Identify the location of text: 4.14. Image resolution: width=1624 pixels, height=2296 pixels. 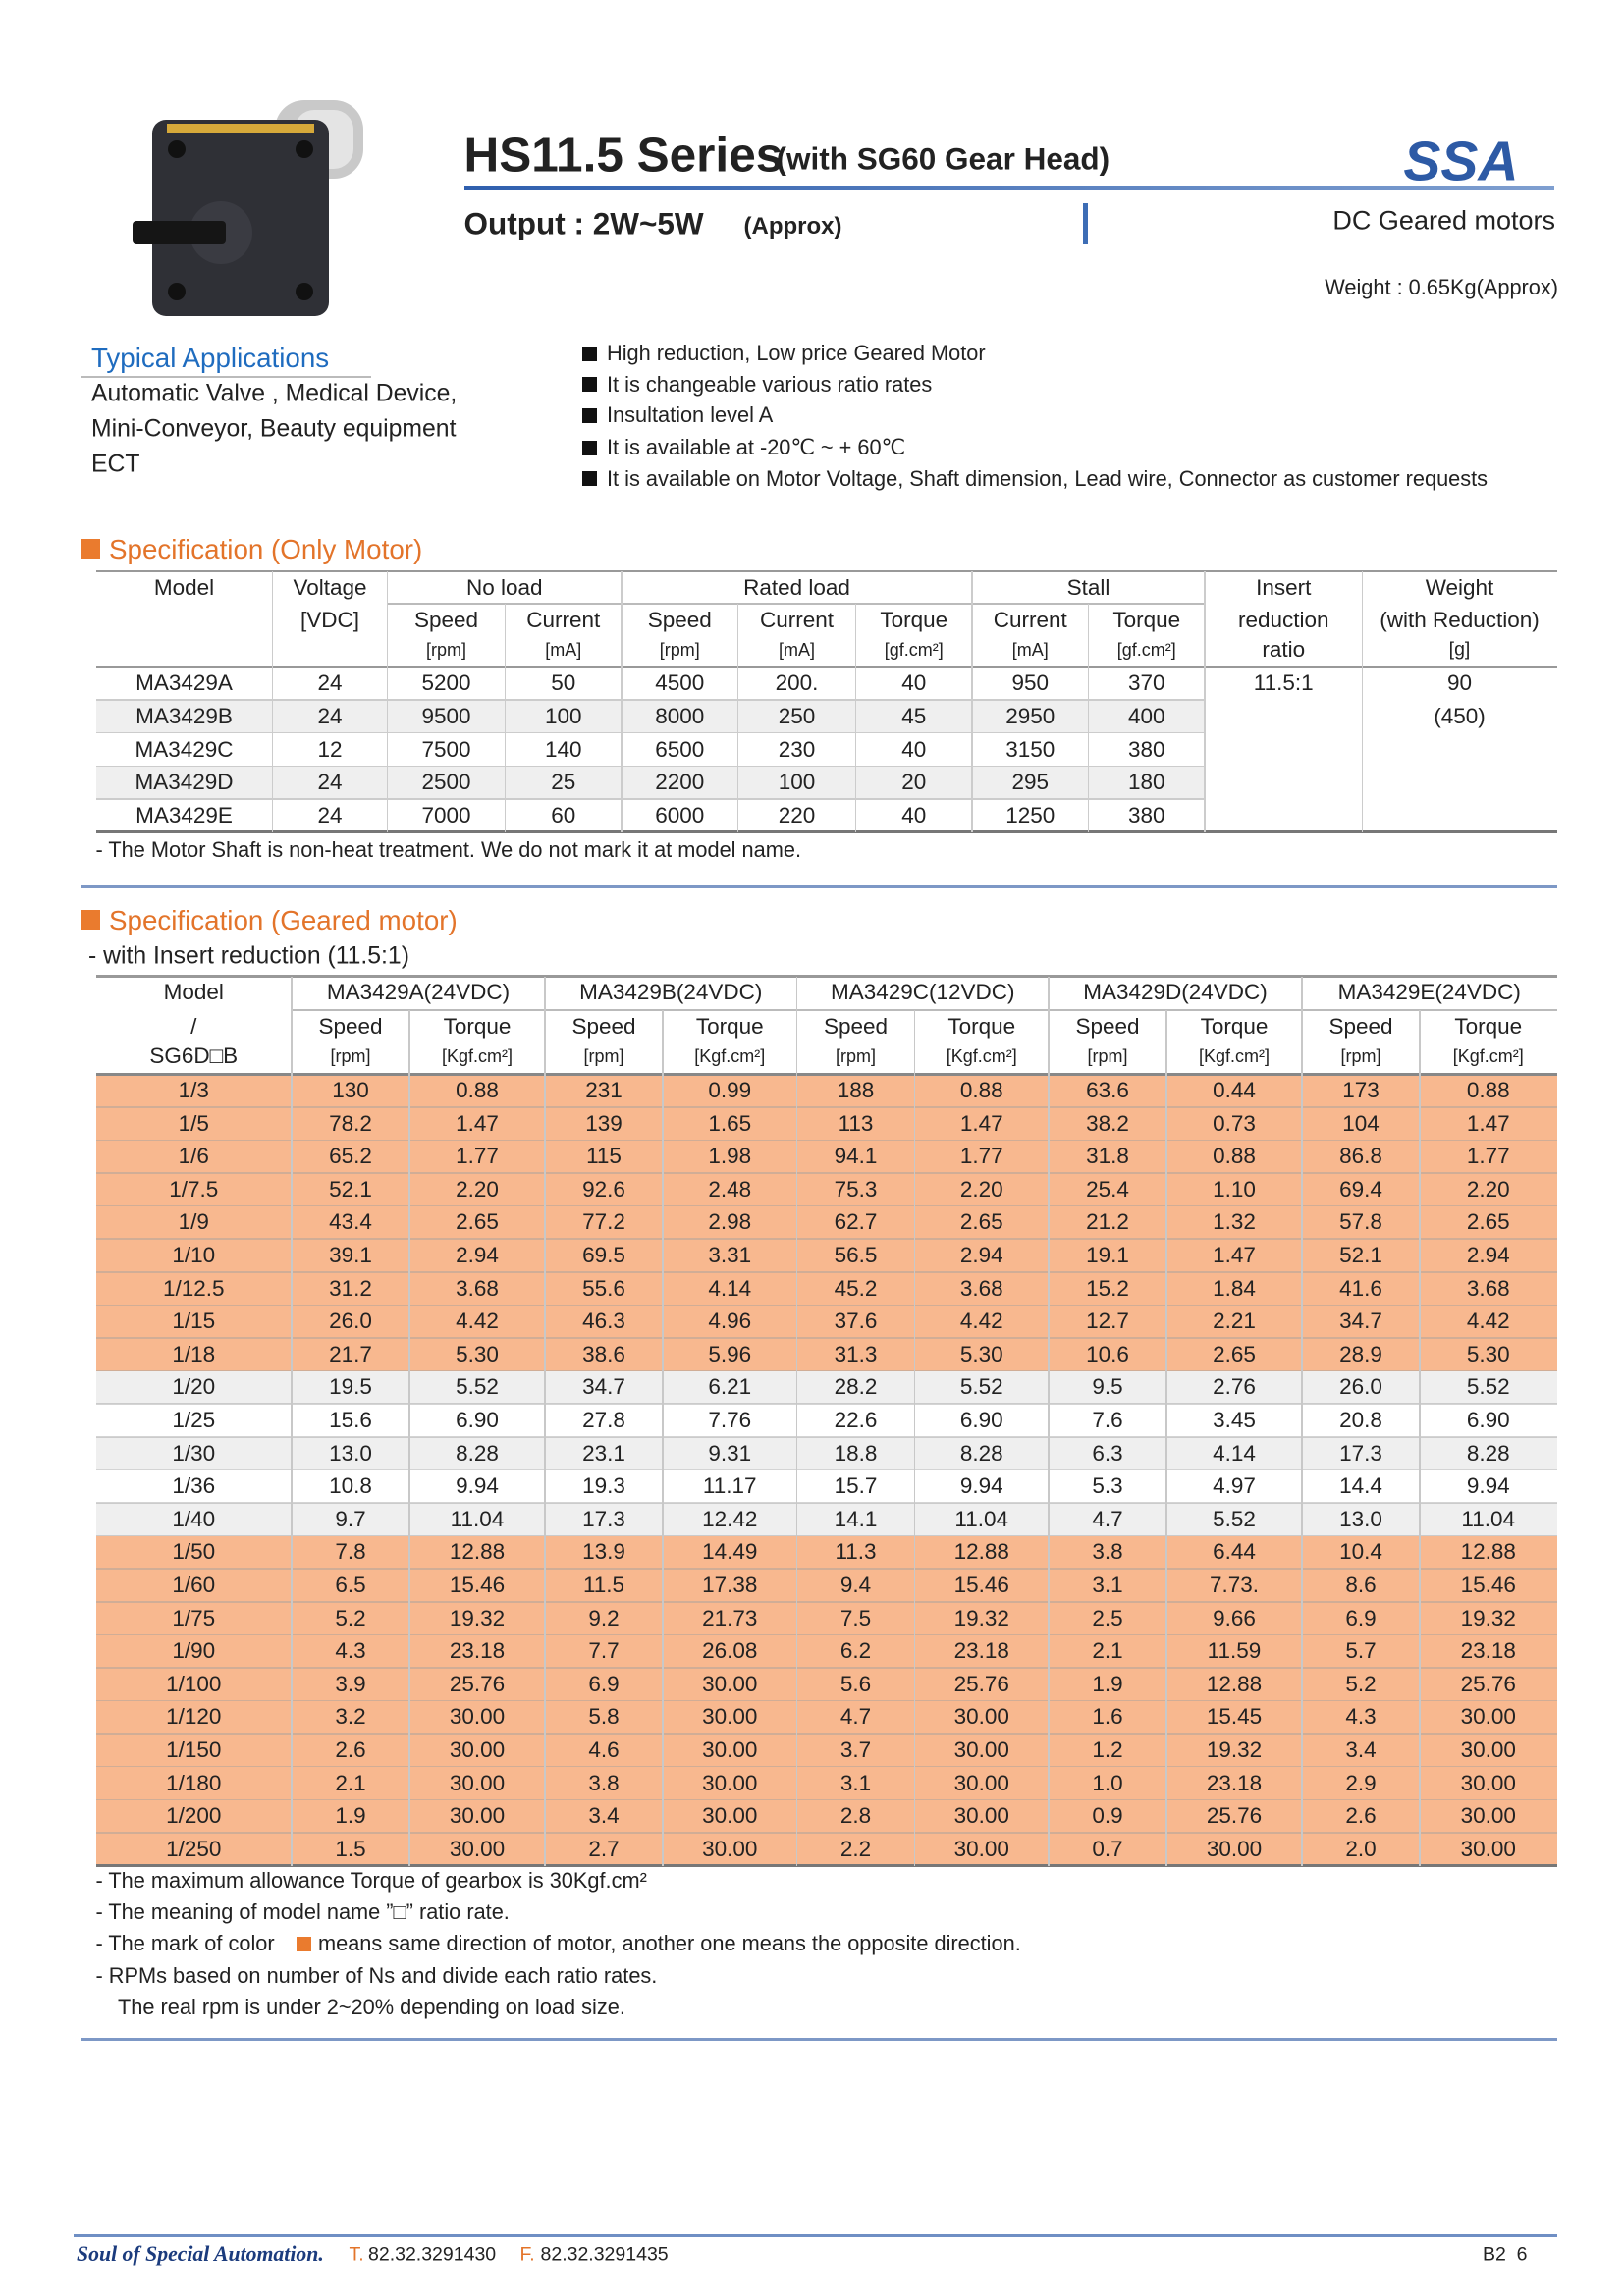
(1234, 1453).